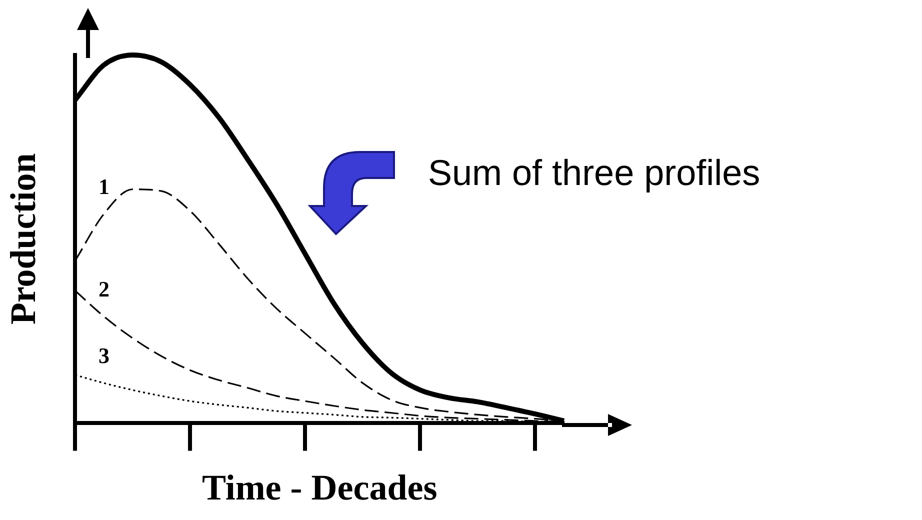 The image size is (922, 520). What do you see at coordinates (104, 289) in the screenshot?
I see `series-label: 2` at bounding box center [104, 289].